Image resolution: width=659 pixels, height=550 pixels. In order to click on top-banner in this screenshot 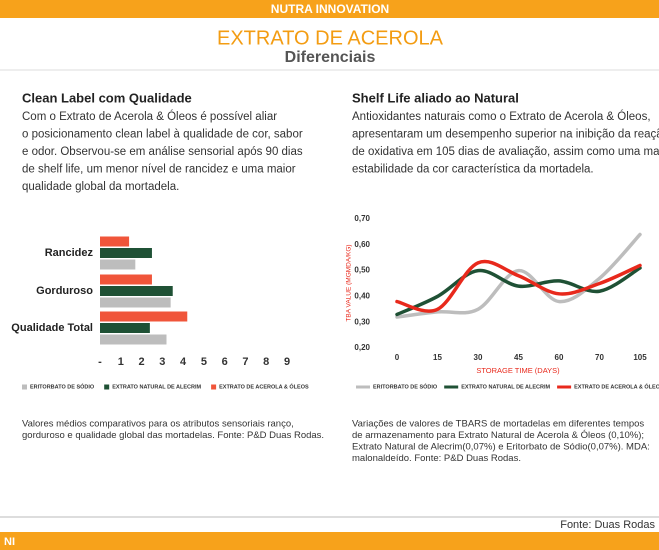, I will do `click(329, 9)`.